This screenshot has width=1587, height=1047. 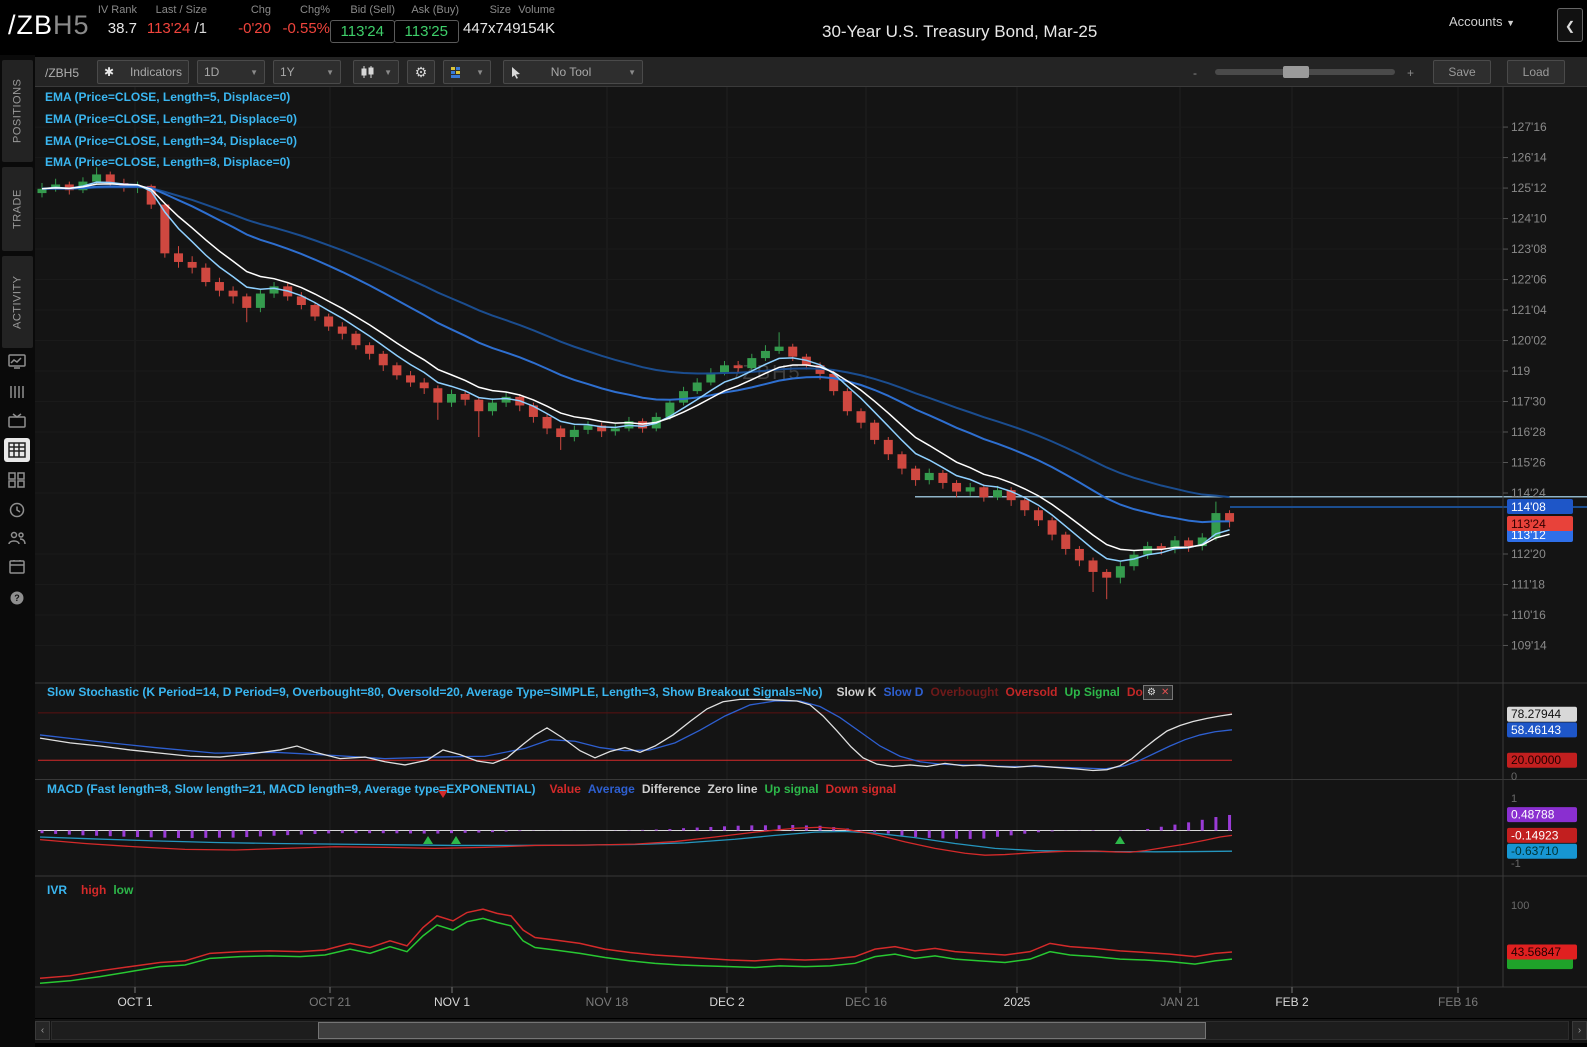 What do you see at coordinates (17, 209) in the screenshot?
I see `sidebar-tab-trade: TRADE` at bounding box center [17, 209].